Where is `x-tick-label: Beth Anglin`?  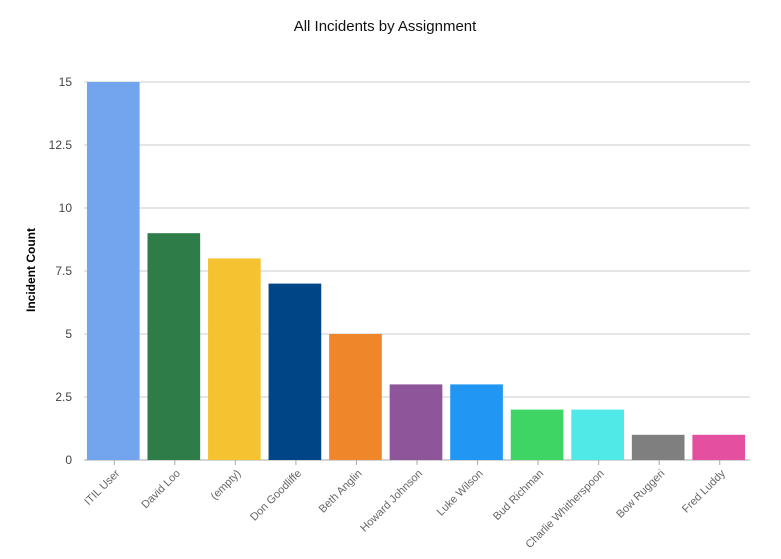 x-tick-label: Beth Anglin is located at coordinates (341, 492).